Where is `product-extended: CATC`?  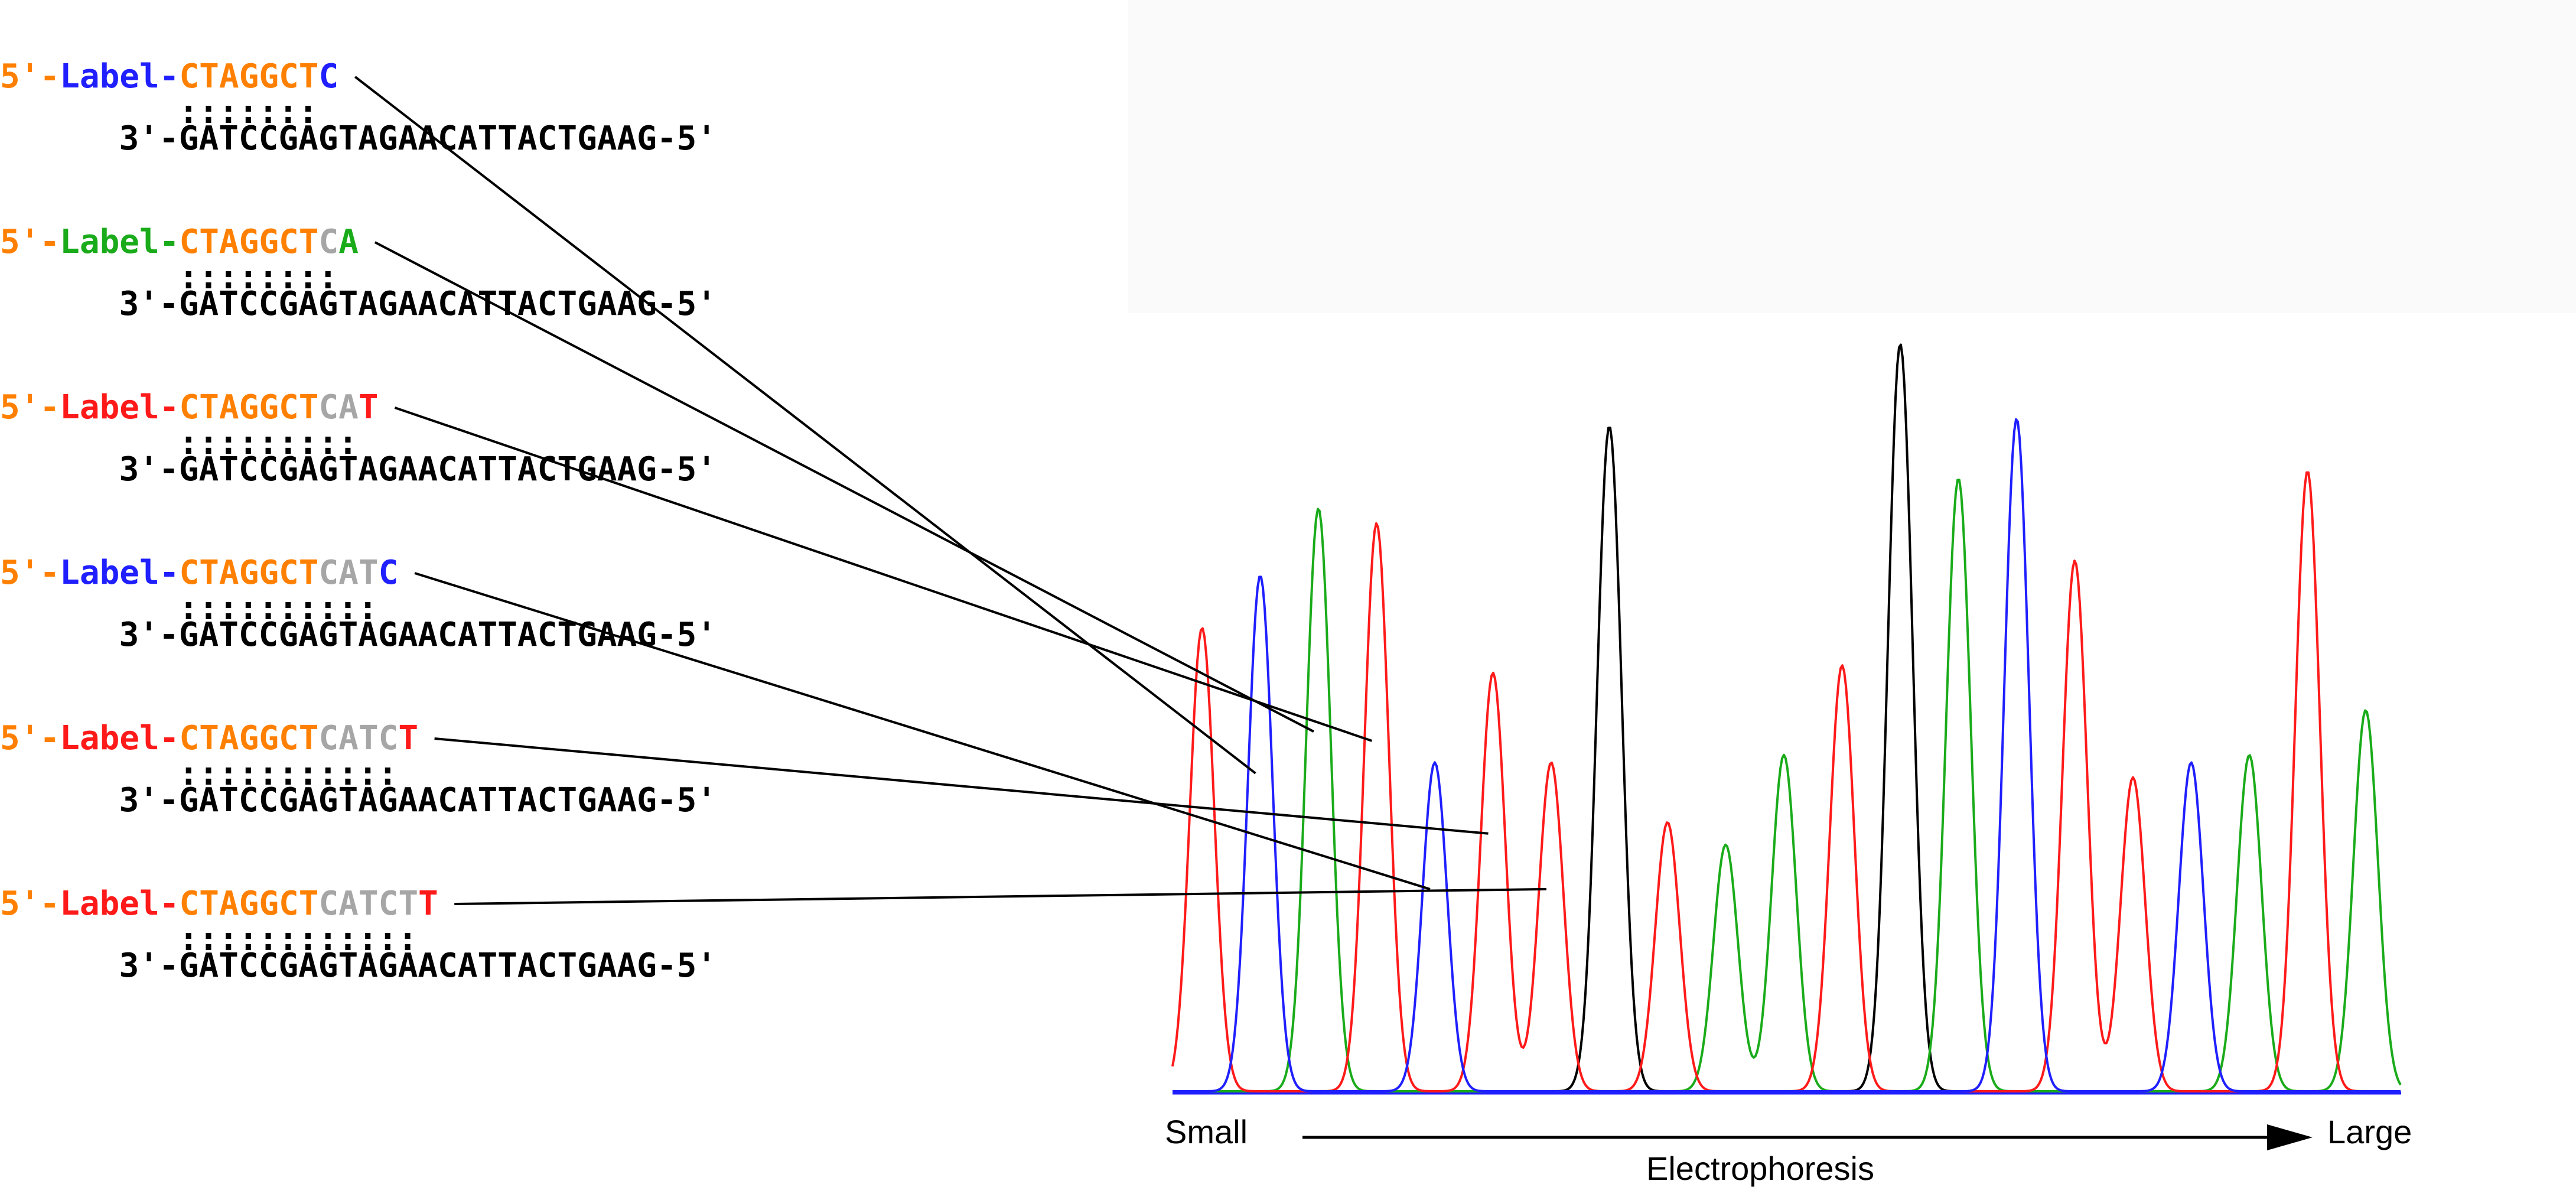 product-extended: CATC is located at coordinates (358, 738).